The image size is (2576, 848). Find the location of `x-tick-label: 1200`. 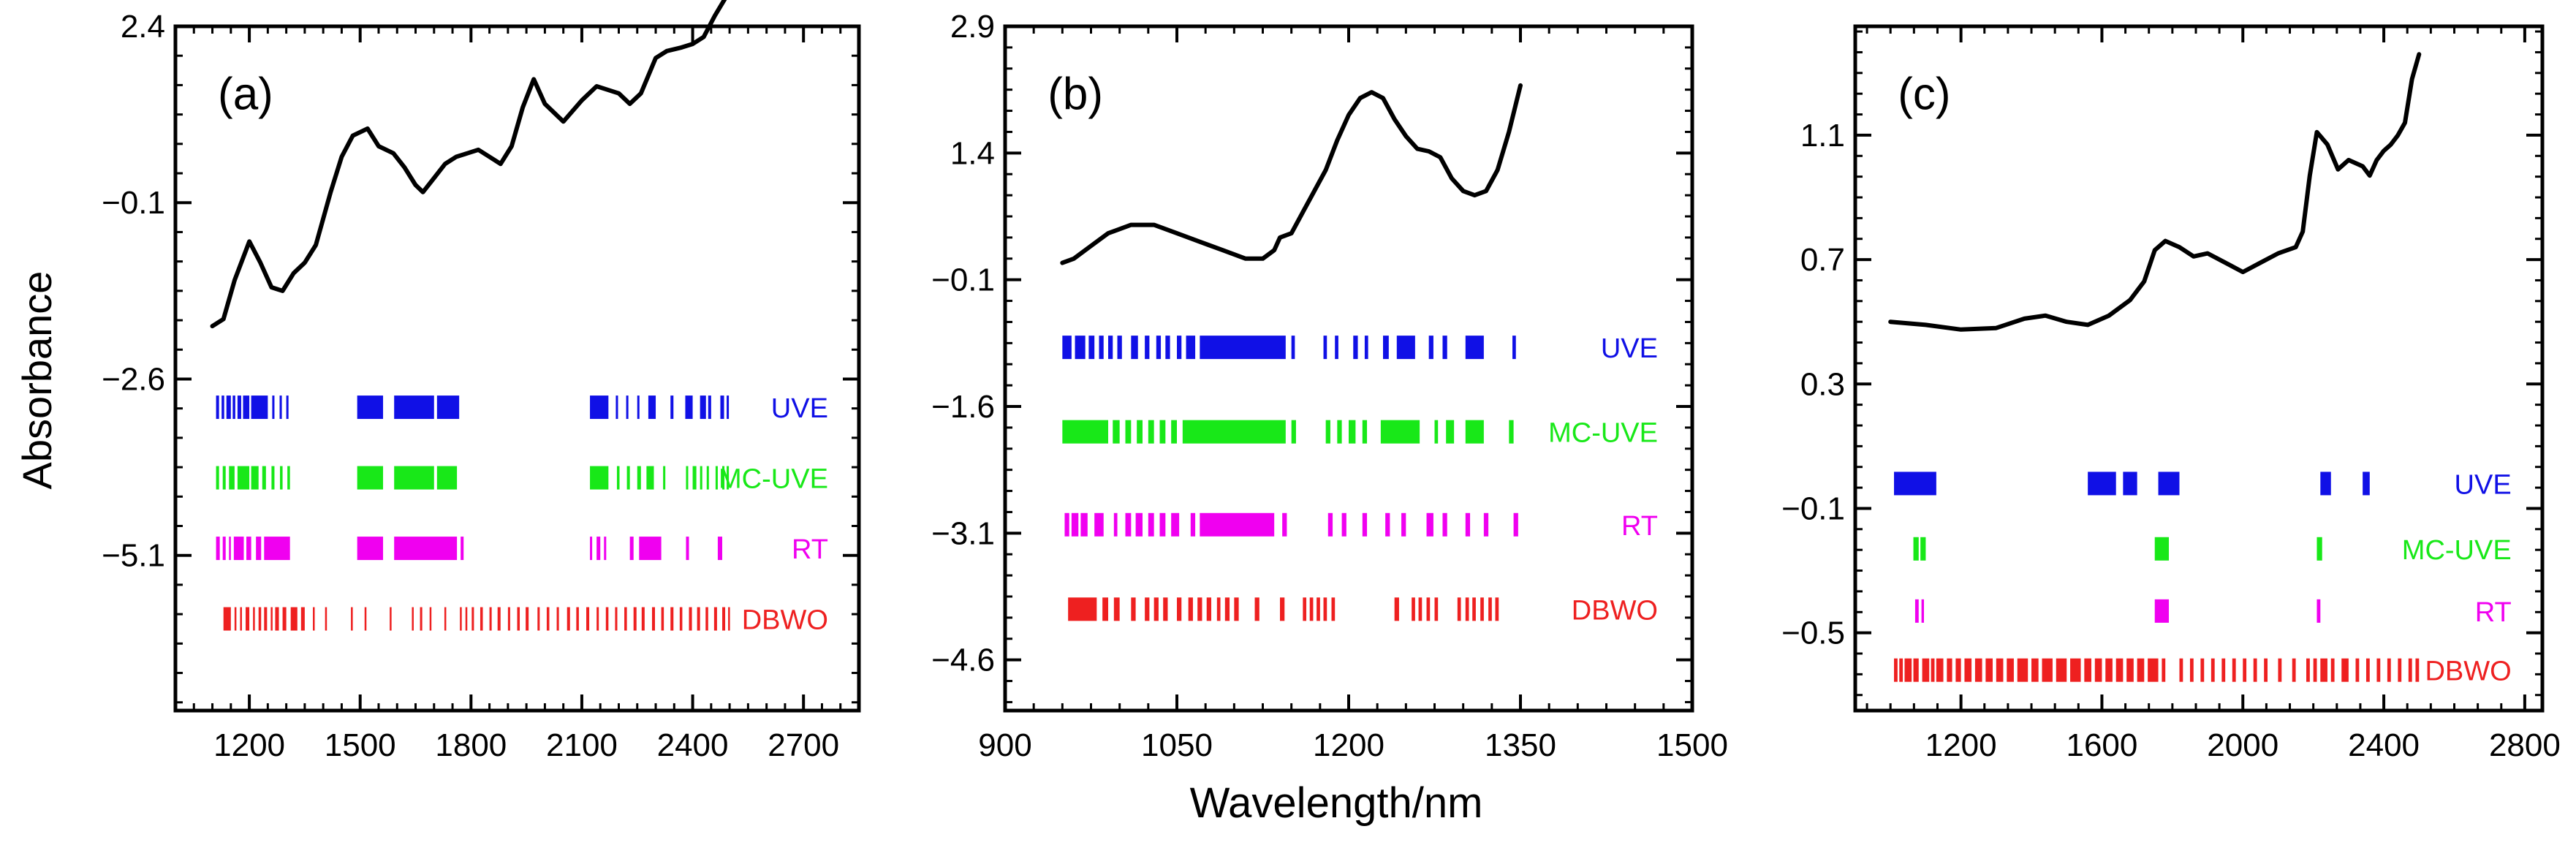

x-tick-label: 1200 is located at coordinates (1961, 745).